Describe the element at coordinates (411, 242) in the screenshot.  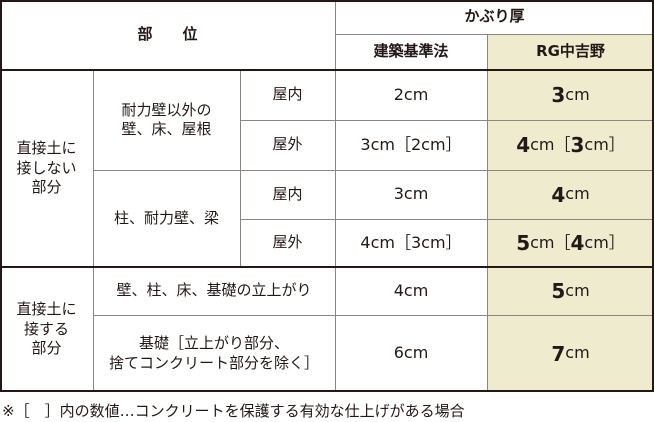
I see `law-value: 4cm［3cm］` at that location.